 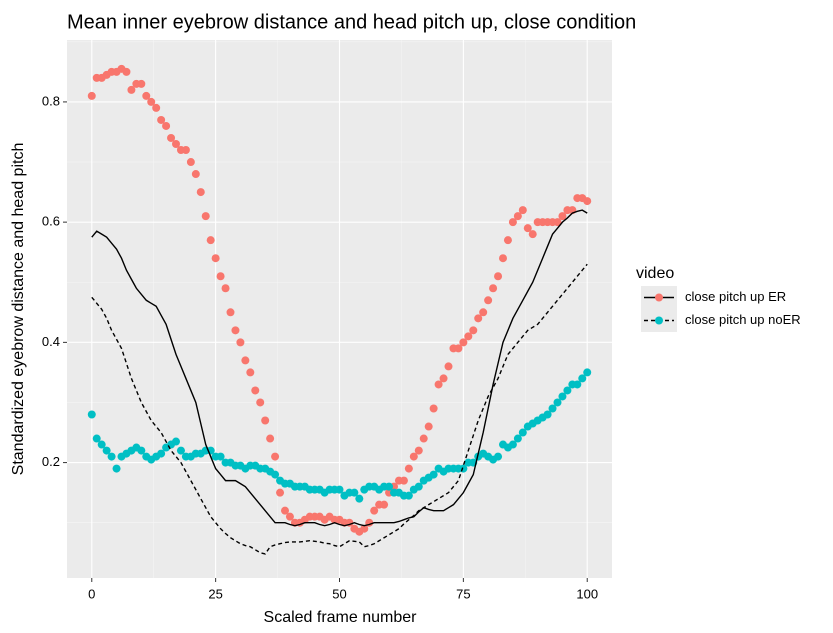 What do you see at coordinates (587, 593) in the screenshot?
I see `x-tick-label: 100` at bounding box center [587, 593].